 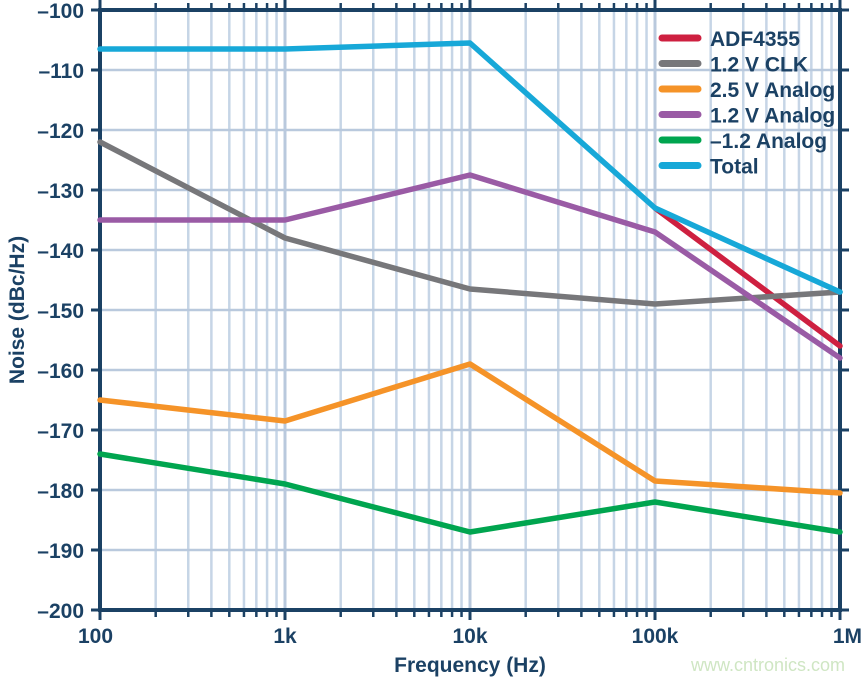 I want to click on y-tick-label: –180, so click(x=60, y=491).